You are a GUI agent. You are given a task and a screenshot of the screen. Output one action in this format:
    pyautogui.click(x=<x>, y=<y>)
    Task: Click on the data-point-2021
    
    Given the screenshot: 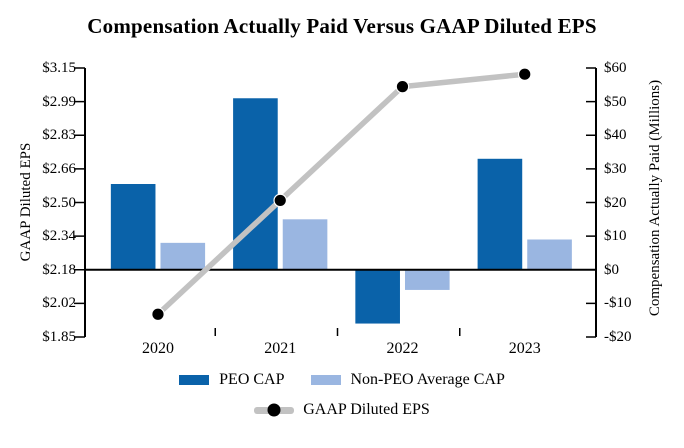 What is the action you would take?
    pyautogui.click(x=280, y=200)
    